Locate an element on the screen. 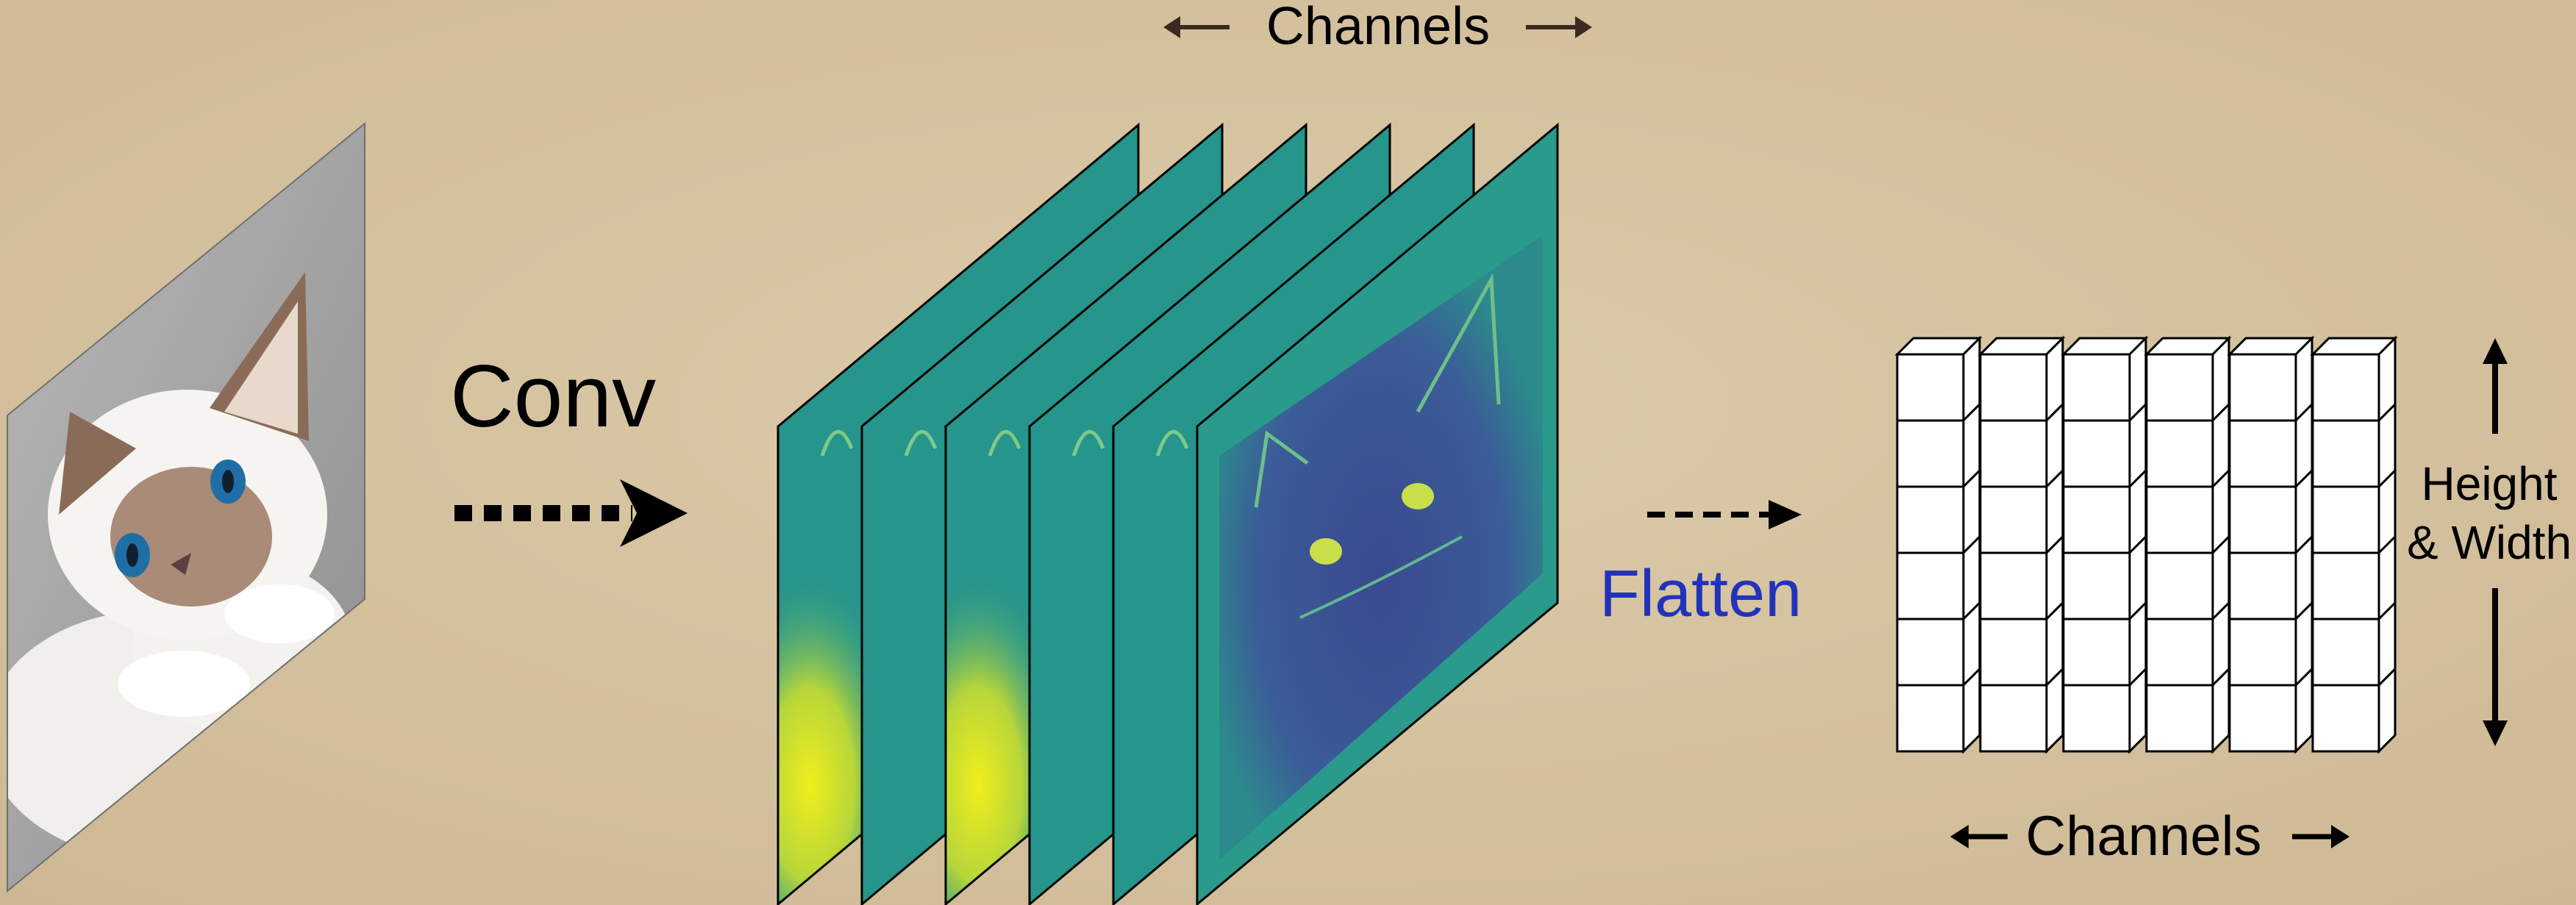 The width and height of the screenshot is (2576, 905). dotted-arrow-right-icon is located at coordinates (571, 513).